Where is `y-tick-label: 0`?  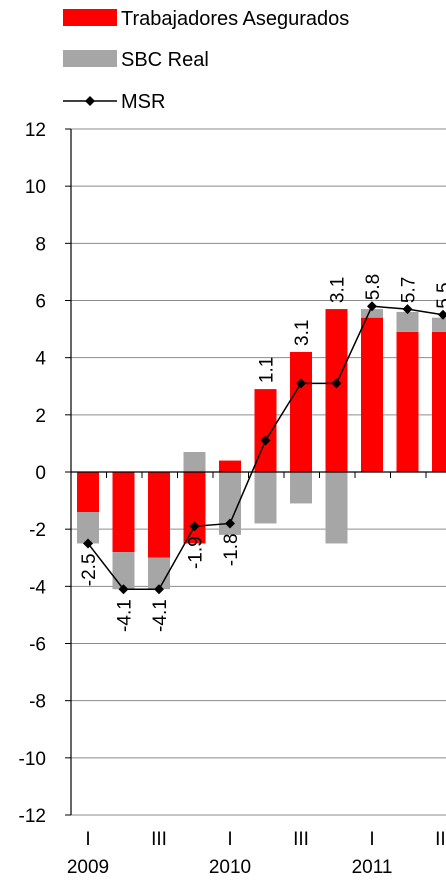 y-tick-label: 0 is located at coordinates (40, 473).